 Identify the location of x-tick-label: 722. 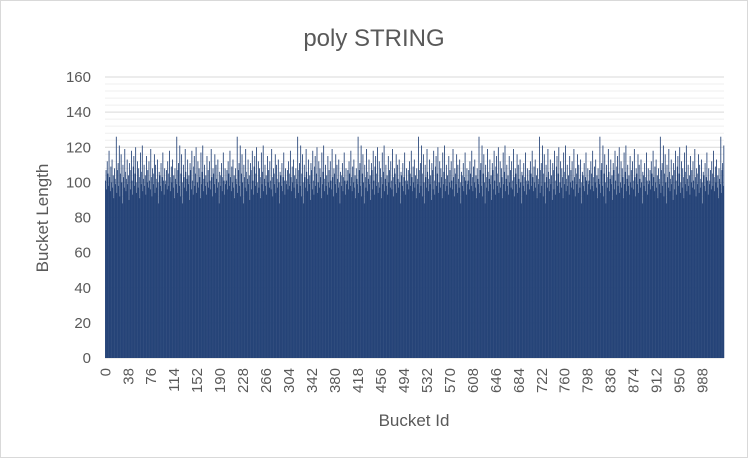
(542, 380).